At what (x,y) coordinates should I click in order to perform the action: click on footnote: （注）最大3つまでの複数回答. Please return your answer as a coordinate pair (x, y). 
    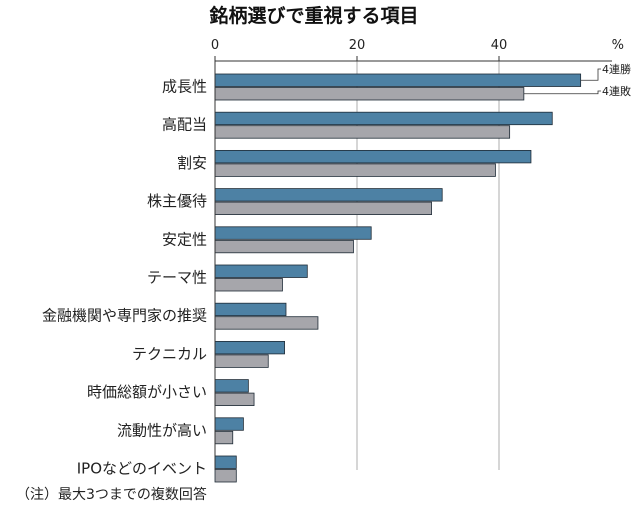
    Looking at the image, I should click on (111, 494).